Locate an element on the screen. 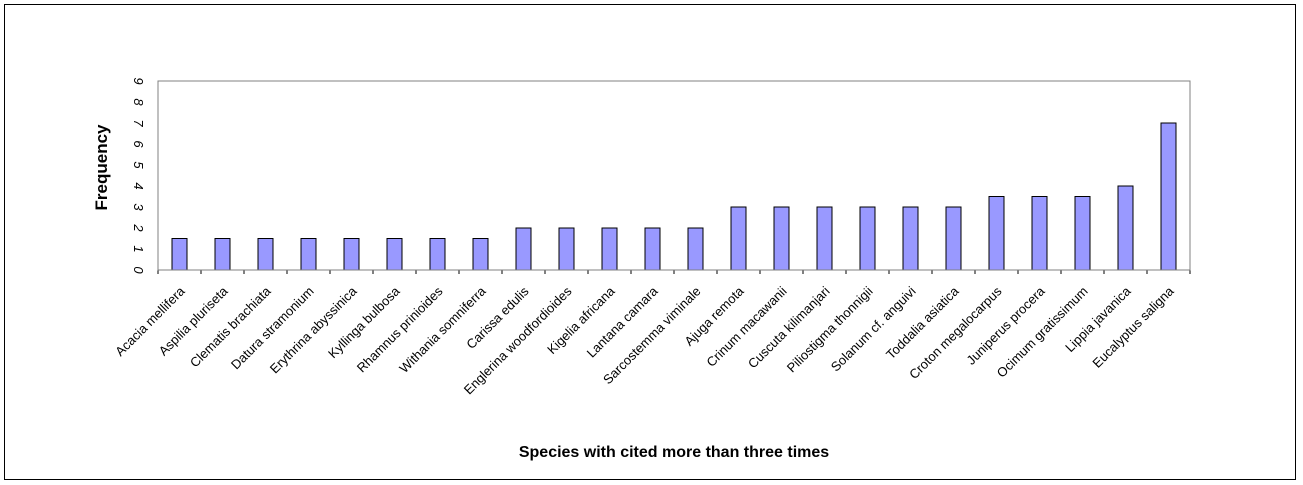 Image resolution: width=1303 pixels, height=485 pixels. y-tick-label: 3 is located at coordinates (138, 207).